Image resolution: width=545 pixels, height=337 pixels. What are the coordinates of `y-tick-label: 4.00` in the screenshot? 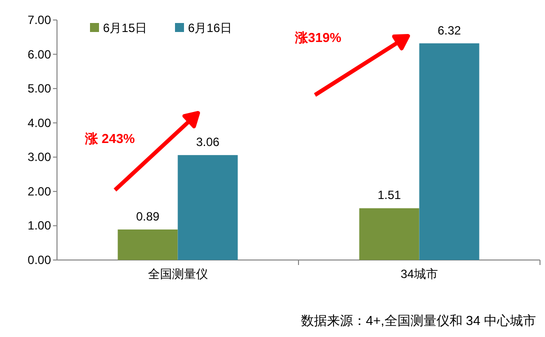 It's located at (40, 123).